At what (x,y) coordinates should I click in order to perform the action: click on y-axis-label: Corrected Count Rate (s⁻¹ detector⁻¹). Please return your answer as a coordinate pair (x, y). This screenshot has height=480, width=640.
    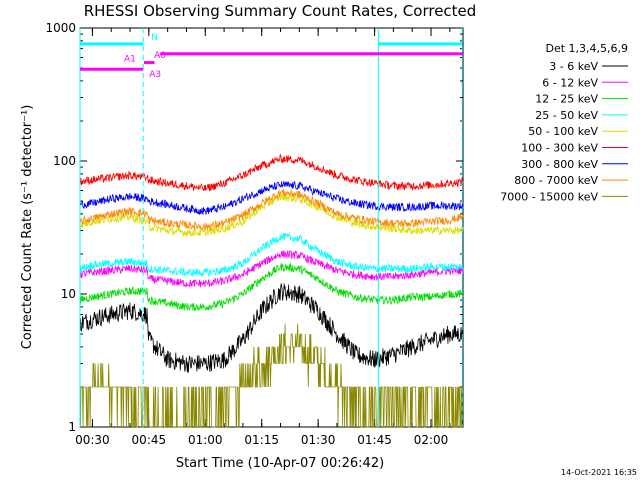
    Looking at the image, I should click on (27, 227).